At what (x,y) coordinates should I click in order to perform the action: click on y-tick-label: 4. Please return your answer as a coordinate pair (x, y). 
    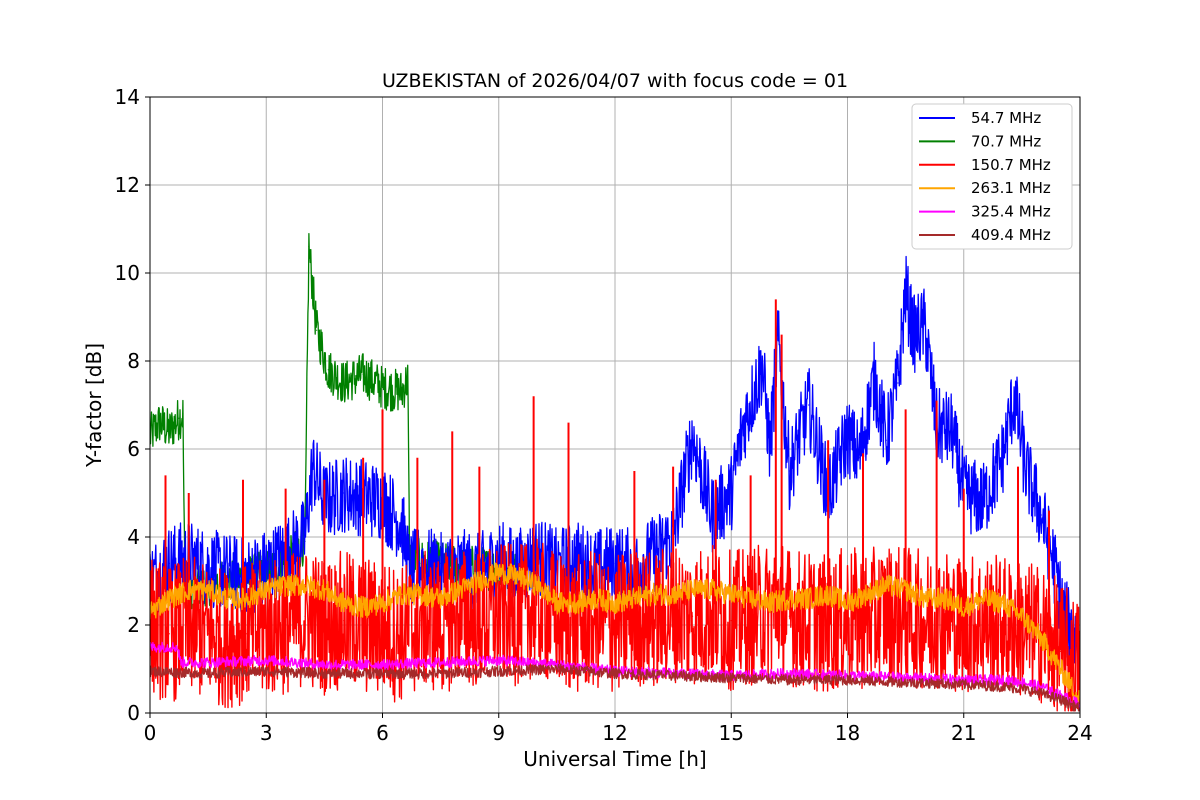
    Looking at the image, I should click on (133, 537).